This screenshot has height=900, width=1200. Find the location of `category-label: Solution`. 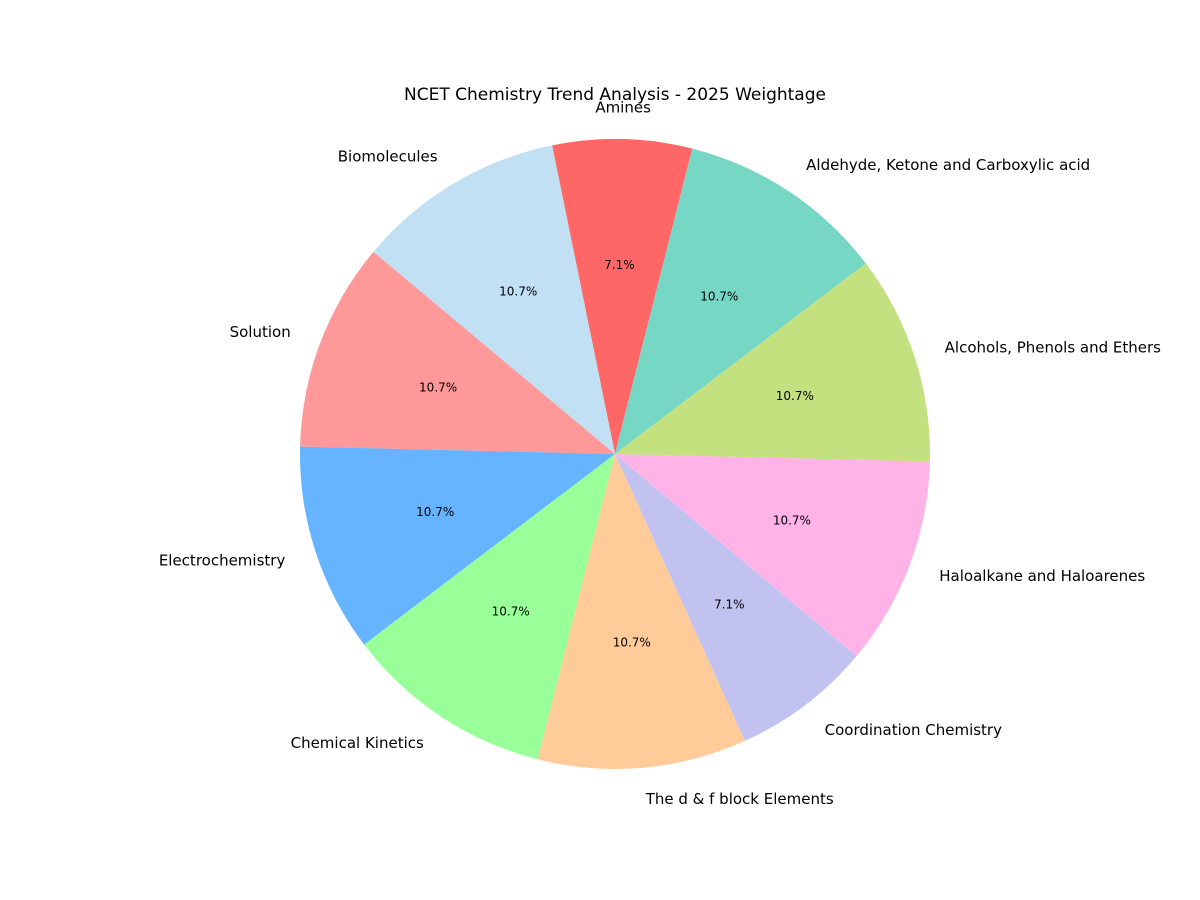

category-label: Solution is located at coordinates (260, 332).